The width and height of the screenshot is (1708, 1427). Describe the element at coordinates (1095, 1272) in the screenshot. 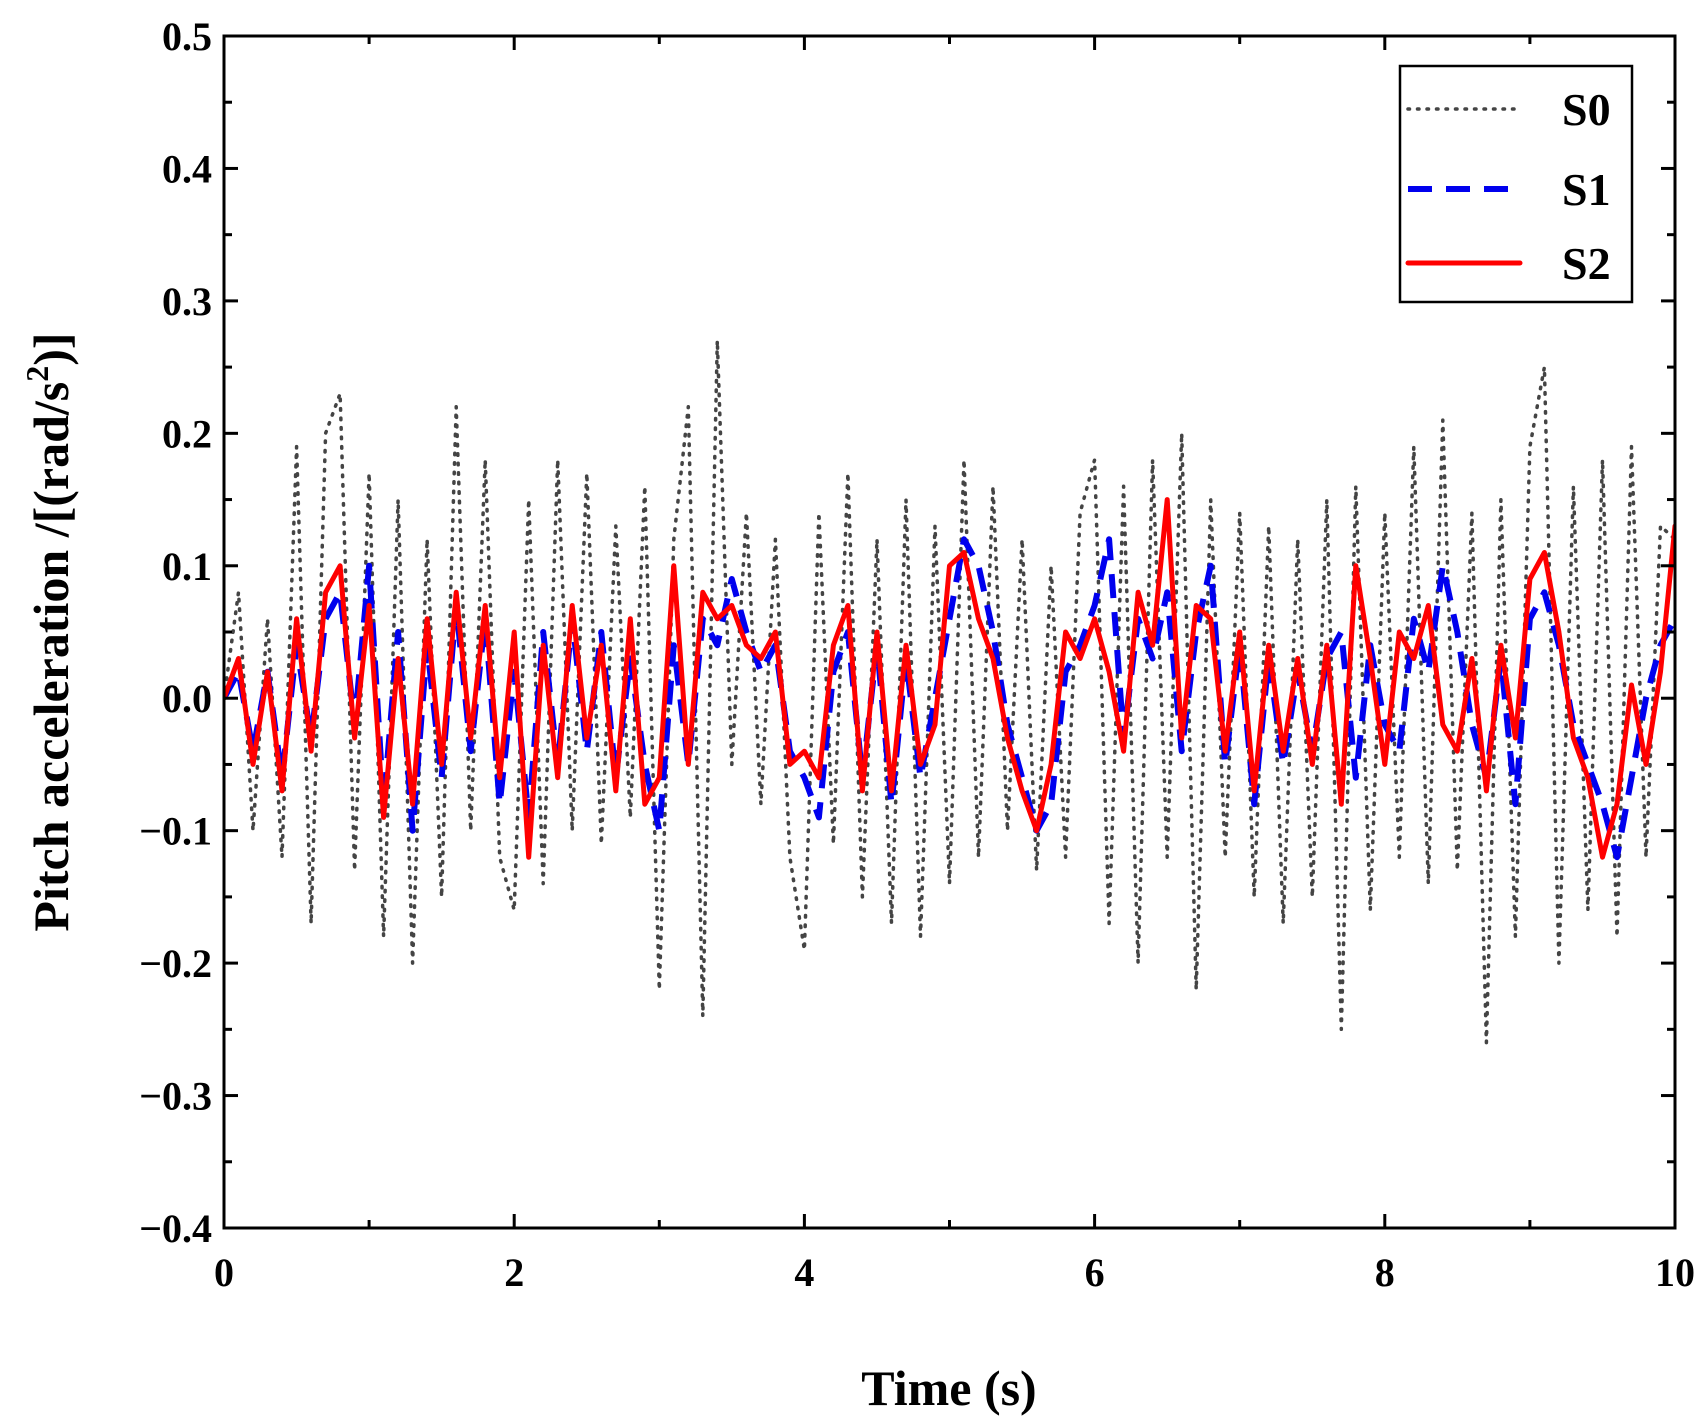

I see `x-tick-label: 6` at that location.